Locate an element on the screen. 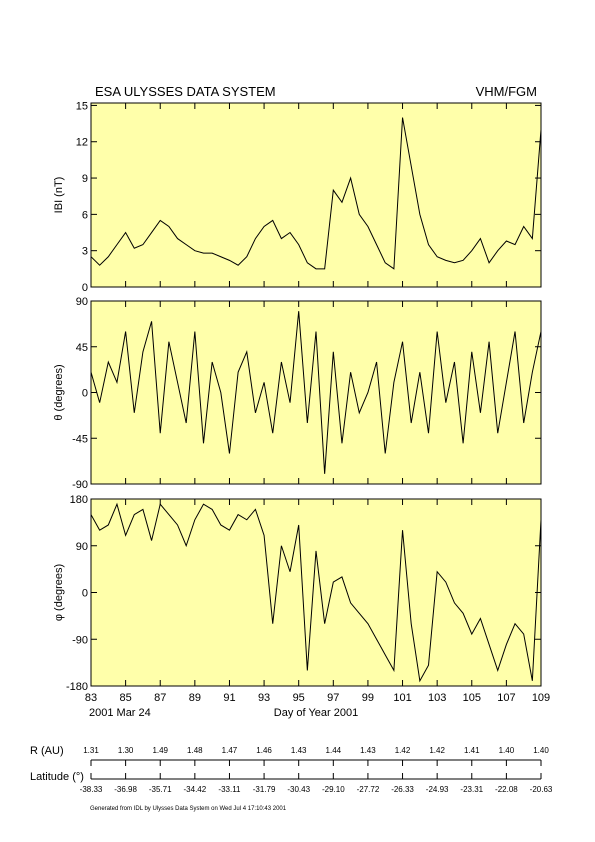  lat-value: -33.11 is located at coordinates (229, 789).